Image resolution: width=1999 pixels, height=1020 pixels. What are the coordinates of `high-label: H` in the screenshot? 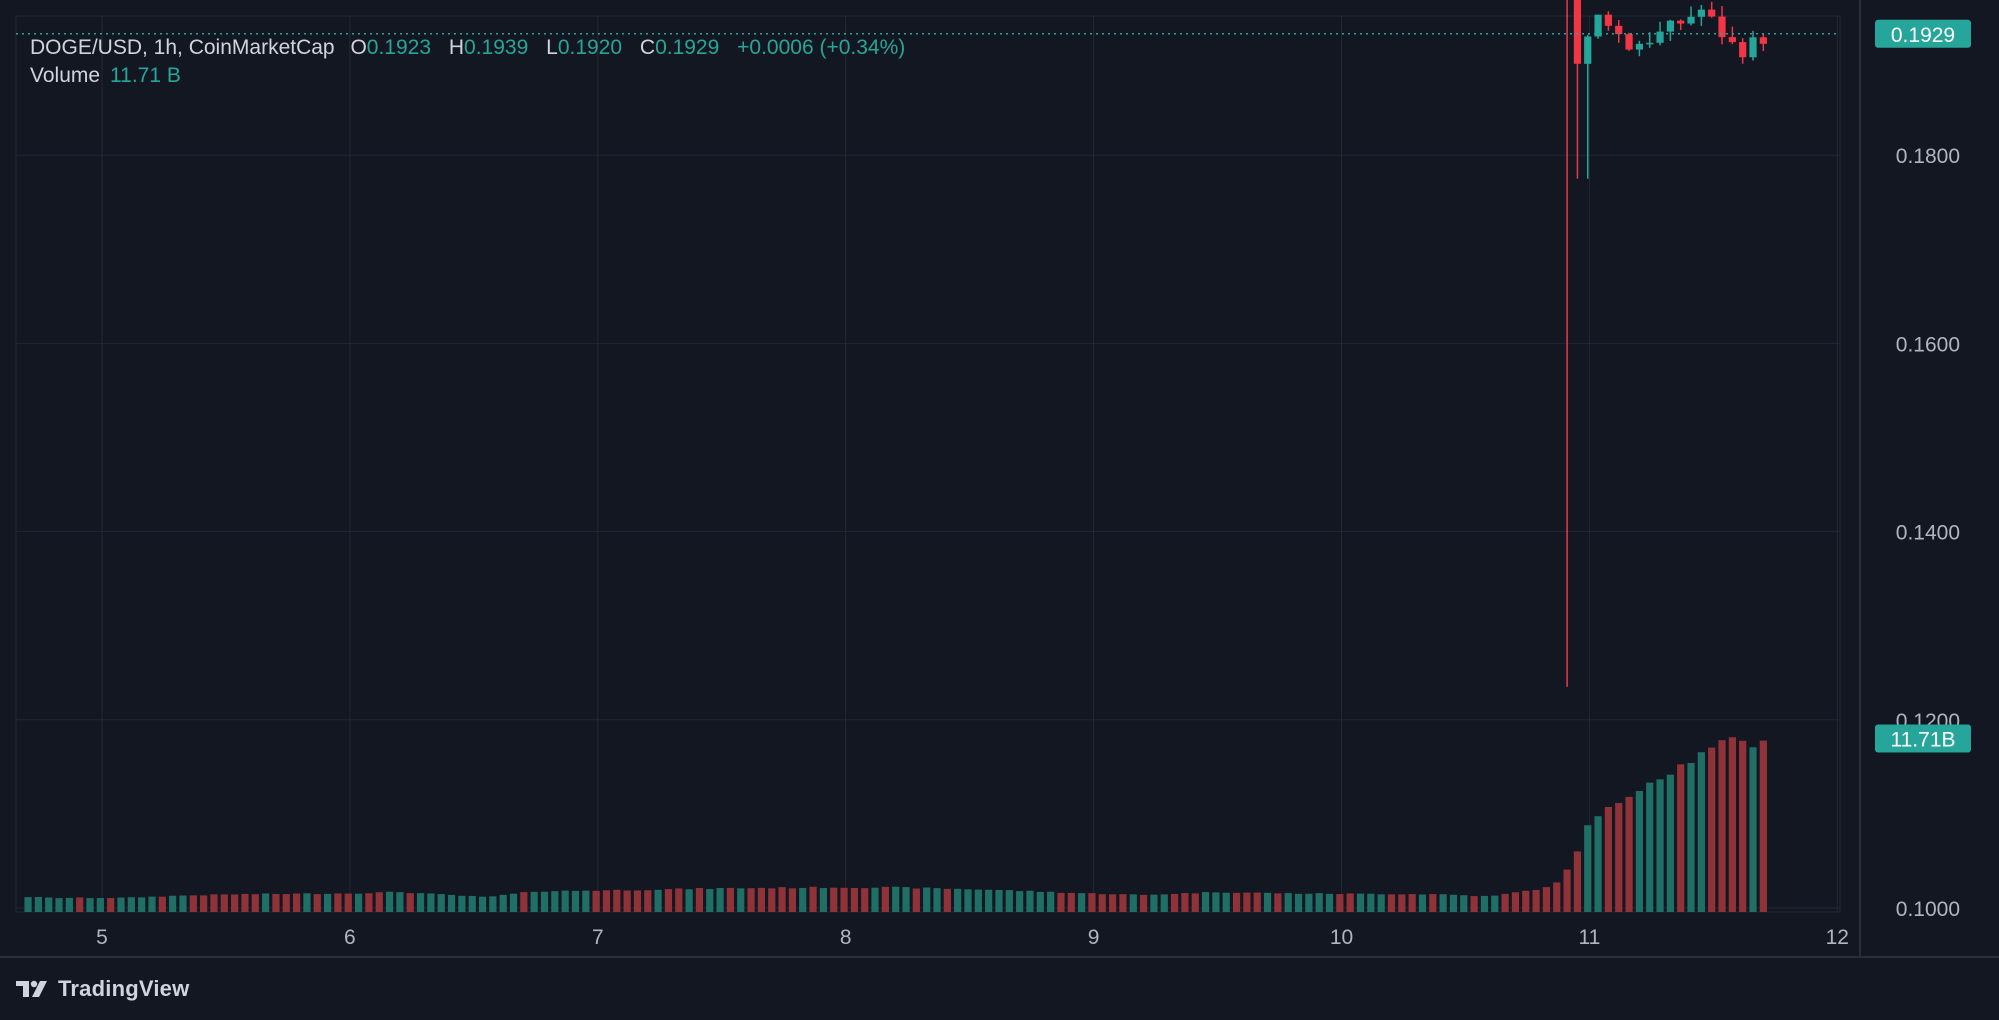 It's located at (456, 47).